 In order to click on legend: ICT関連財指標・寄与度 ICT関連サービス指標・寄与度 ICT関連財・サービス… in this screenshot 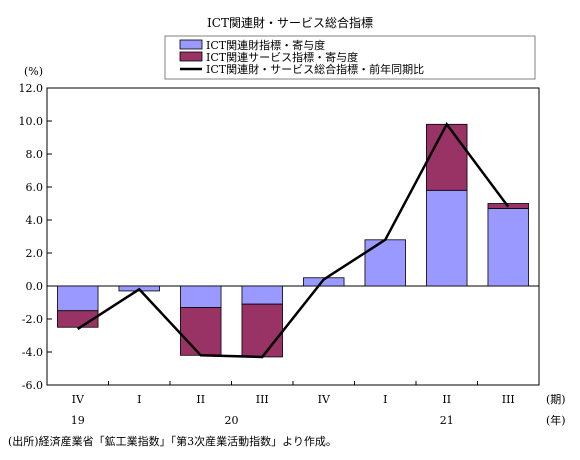, I will do `click(350, 57)`.